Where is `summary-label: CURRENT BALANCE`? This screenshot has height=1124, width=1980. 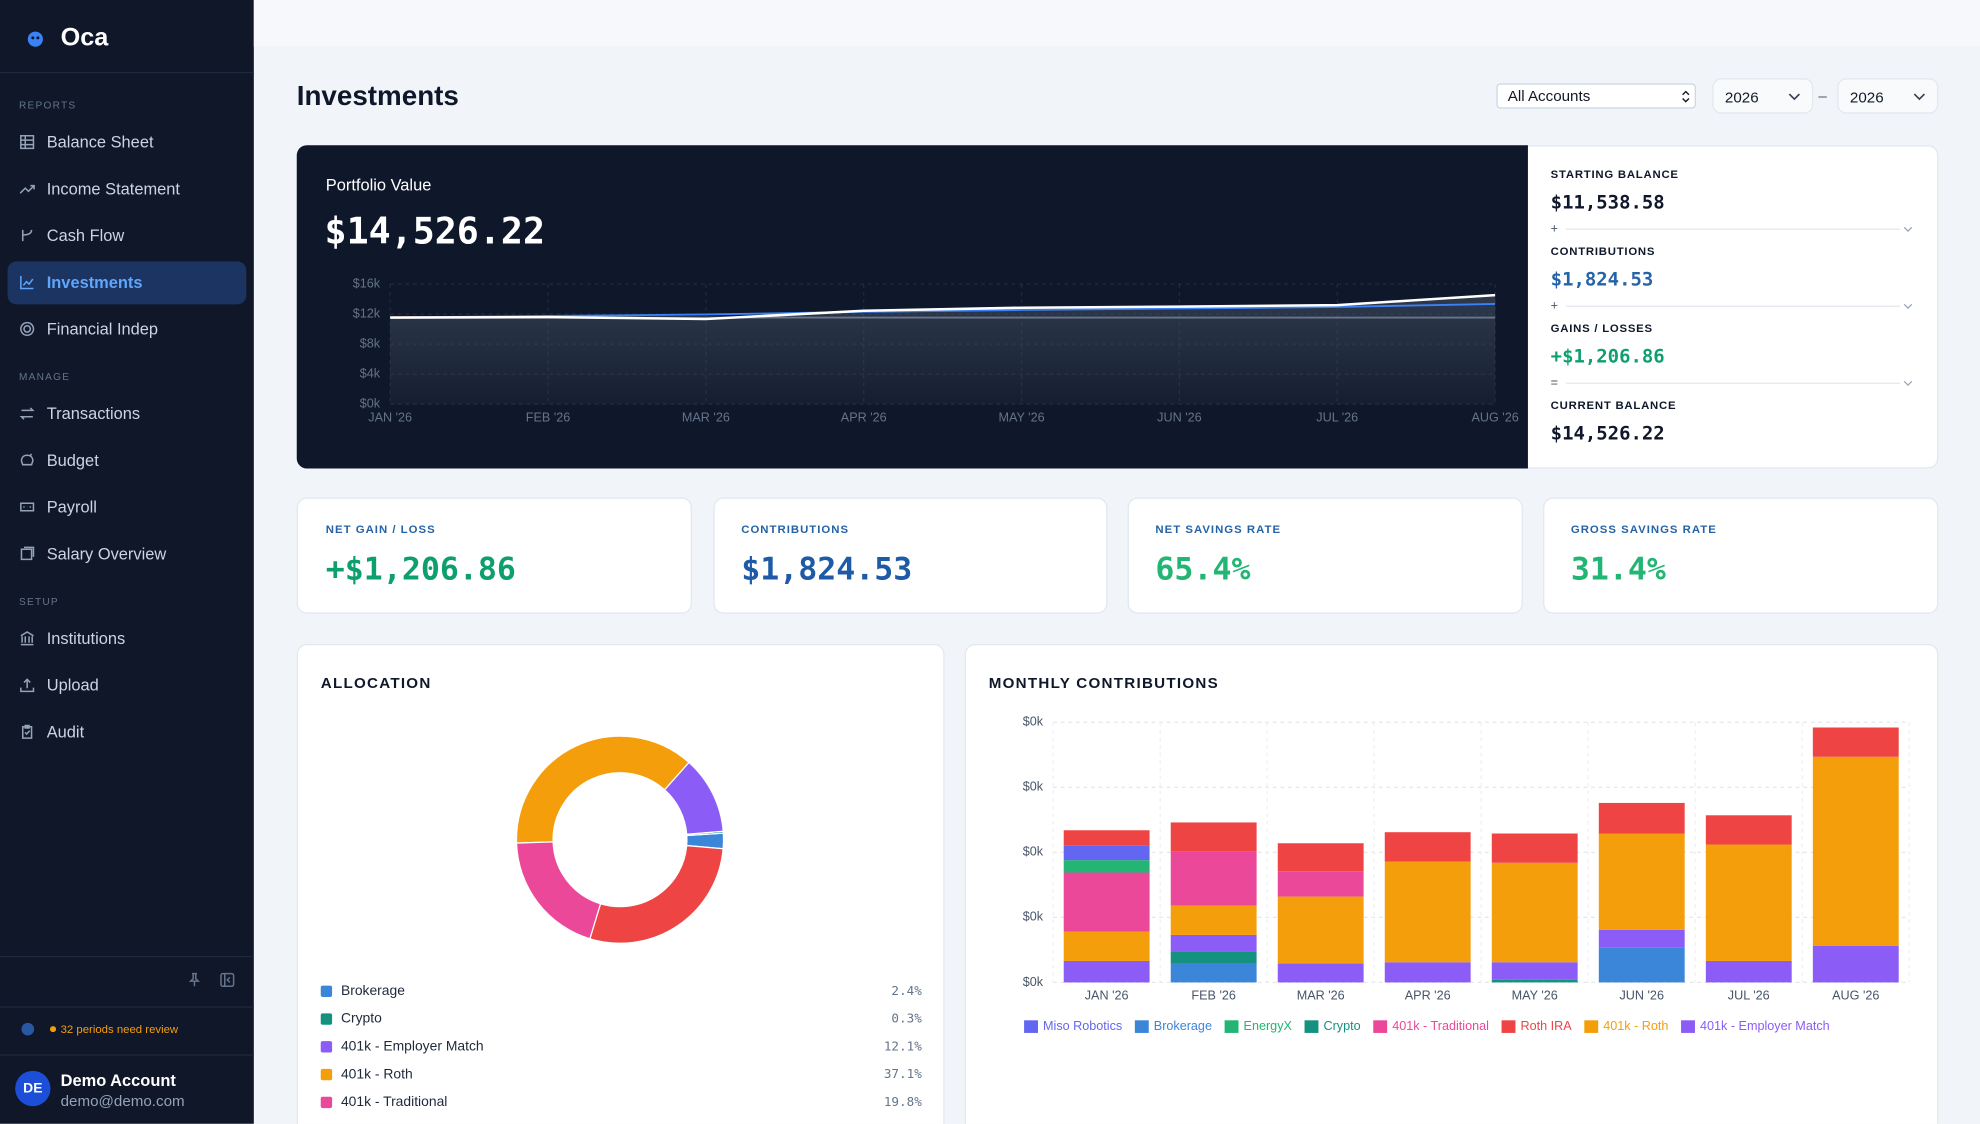 summary-label: CURRENT BALANCE is located at coordinates (1613, 405).